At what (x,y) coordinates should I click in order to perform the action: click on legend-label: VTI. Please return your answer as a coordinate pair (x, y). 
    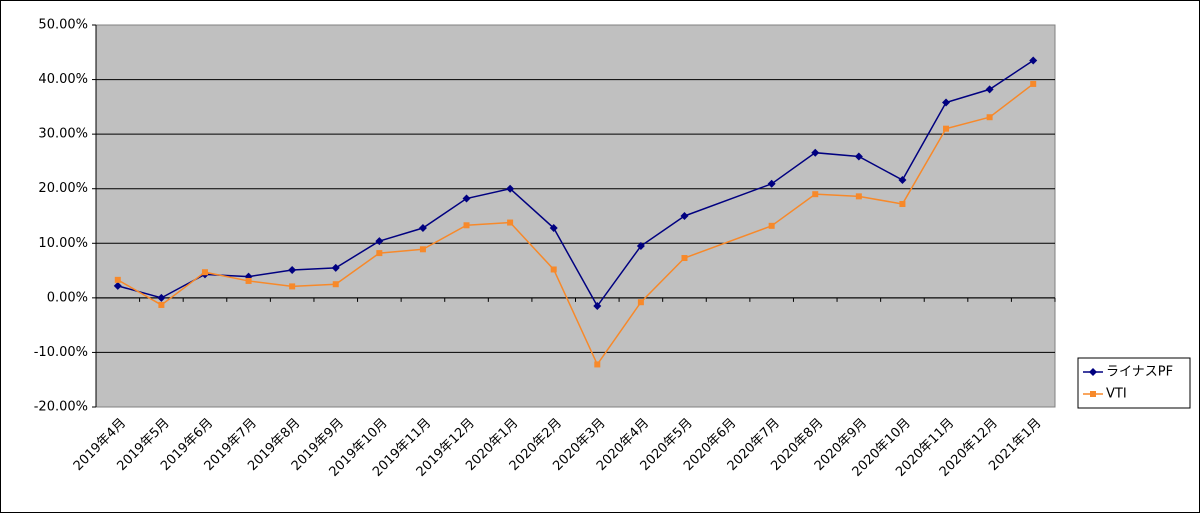
    Looking at the image, I should click on (1116, 394).